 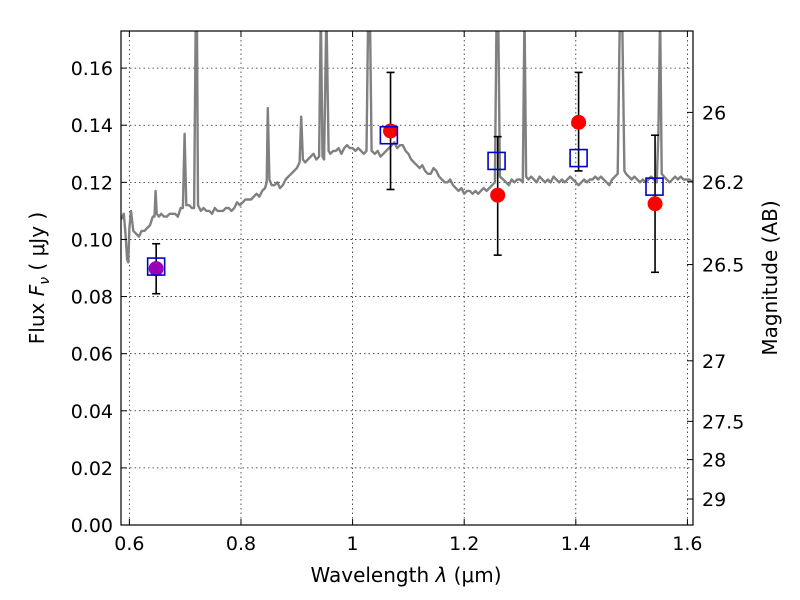 What do you see at coordinates (714, 461) in the screenshot?
I see `y2-tick-label: 28` at bounding box center [714, 461].